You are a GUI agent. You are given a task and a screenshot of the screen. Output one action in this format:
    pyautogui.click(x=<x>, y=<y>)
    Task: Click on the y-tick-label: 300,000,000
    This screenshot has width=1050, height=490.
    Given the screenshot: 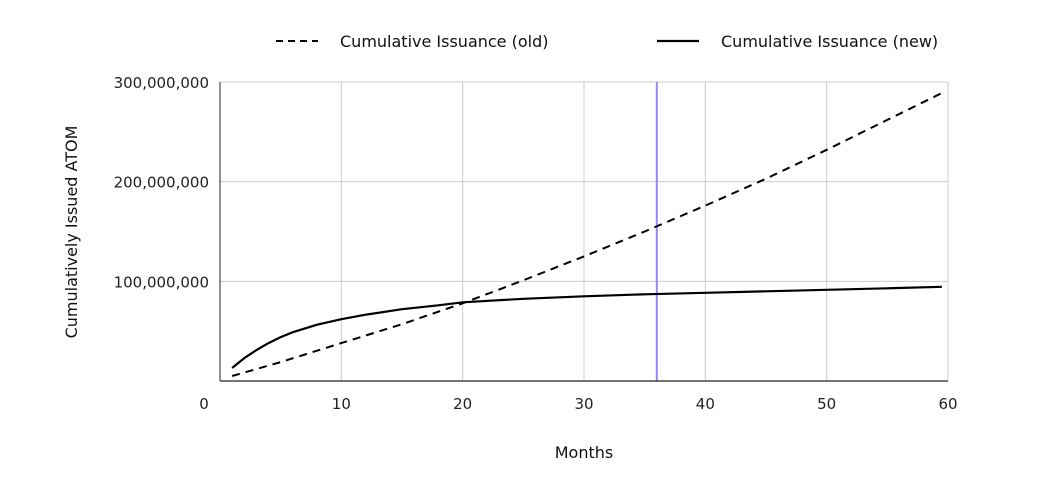 What is the action you would take?
    pyautogui.click(x=161, y=83)
    